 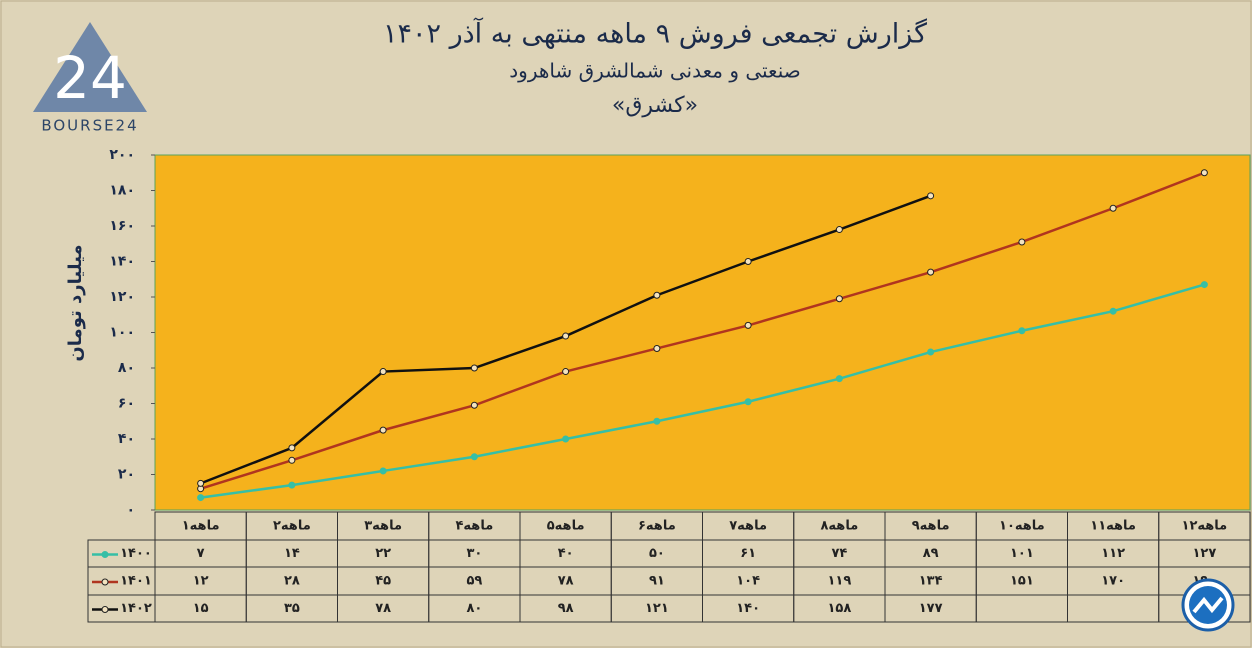 I want to click on data-label: ۱۱۹, so click(x=839, y=581).